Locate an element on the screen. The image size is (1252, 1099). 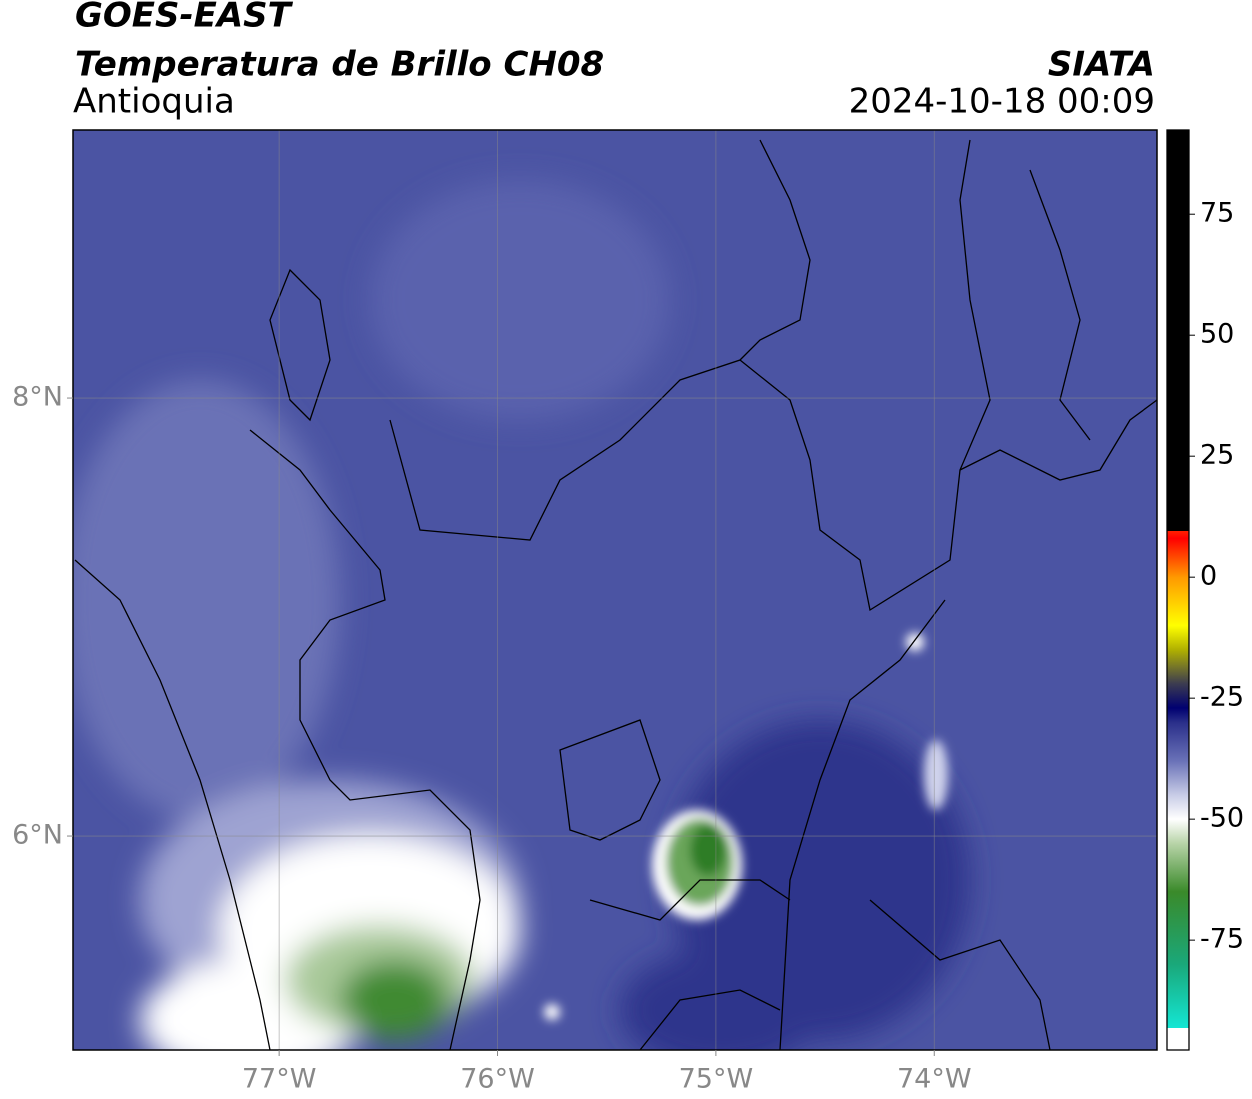
x-tick-label: 75°W is located at coordinates (716, 1079).